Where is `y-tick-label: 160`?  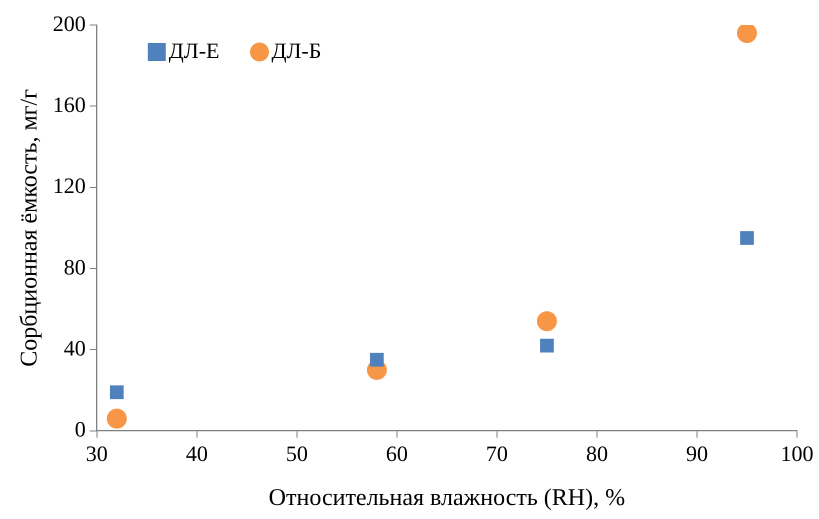
y-tick-label: 160 is located at coordinates (69, 104).